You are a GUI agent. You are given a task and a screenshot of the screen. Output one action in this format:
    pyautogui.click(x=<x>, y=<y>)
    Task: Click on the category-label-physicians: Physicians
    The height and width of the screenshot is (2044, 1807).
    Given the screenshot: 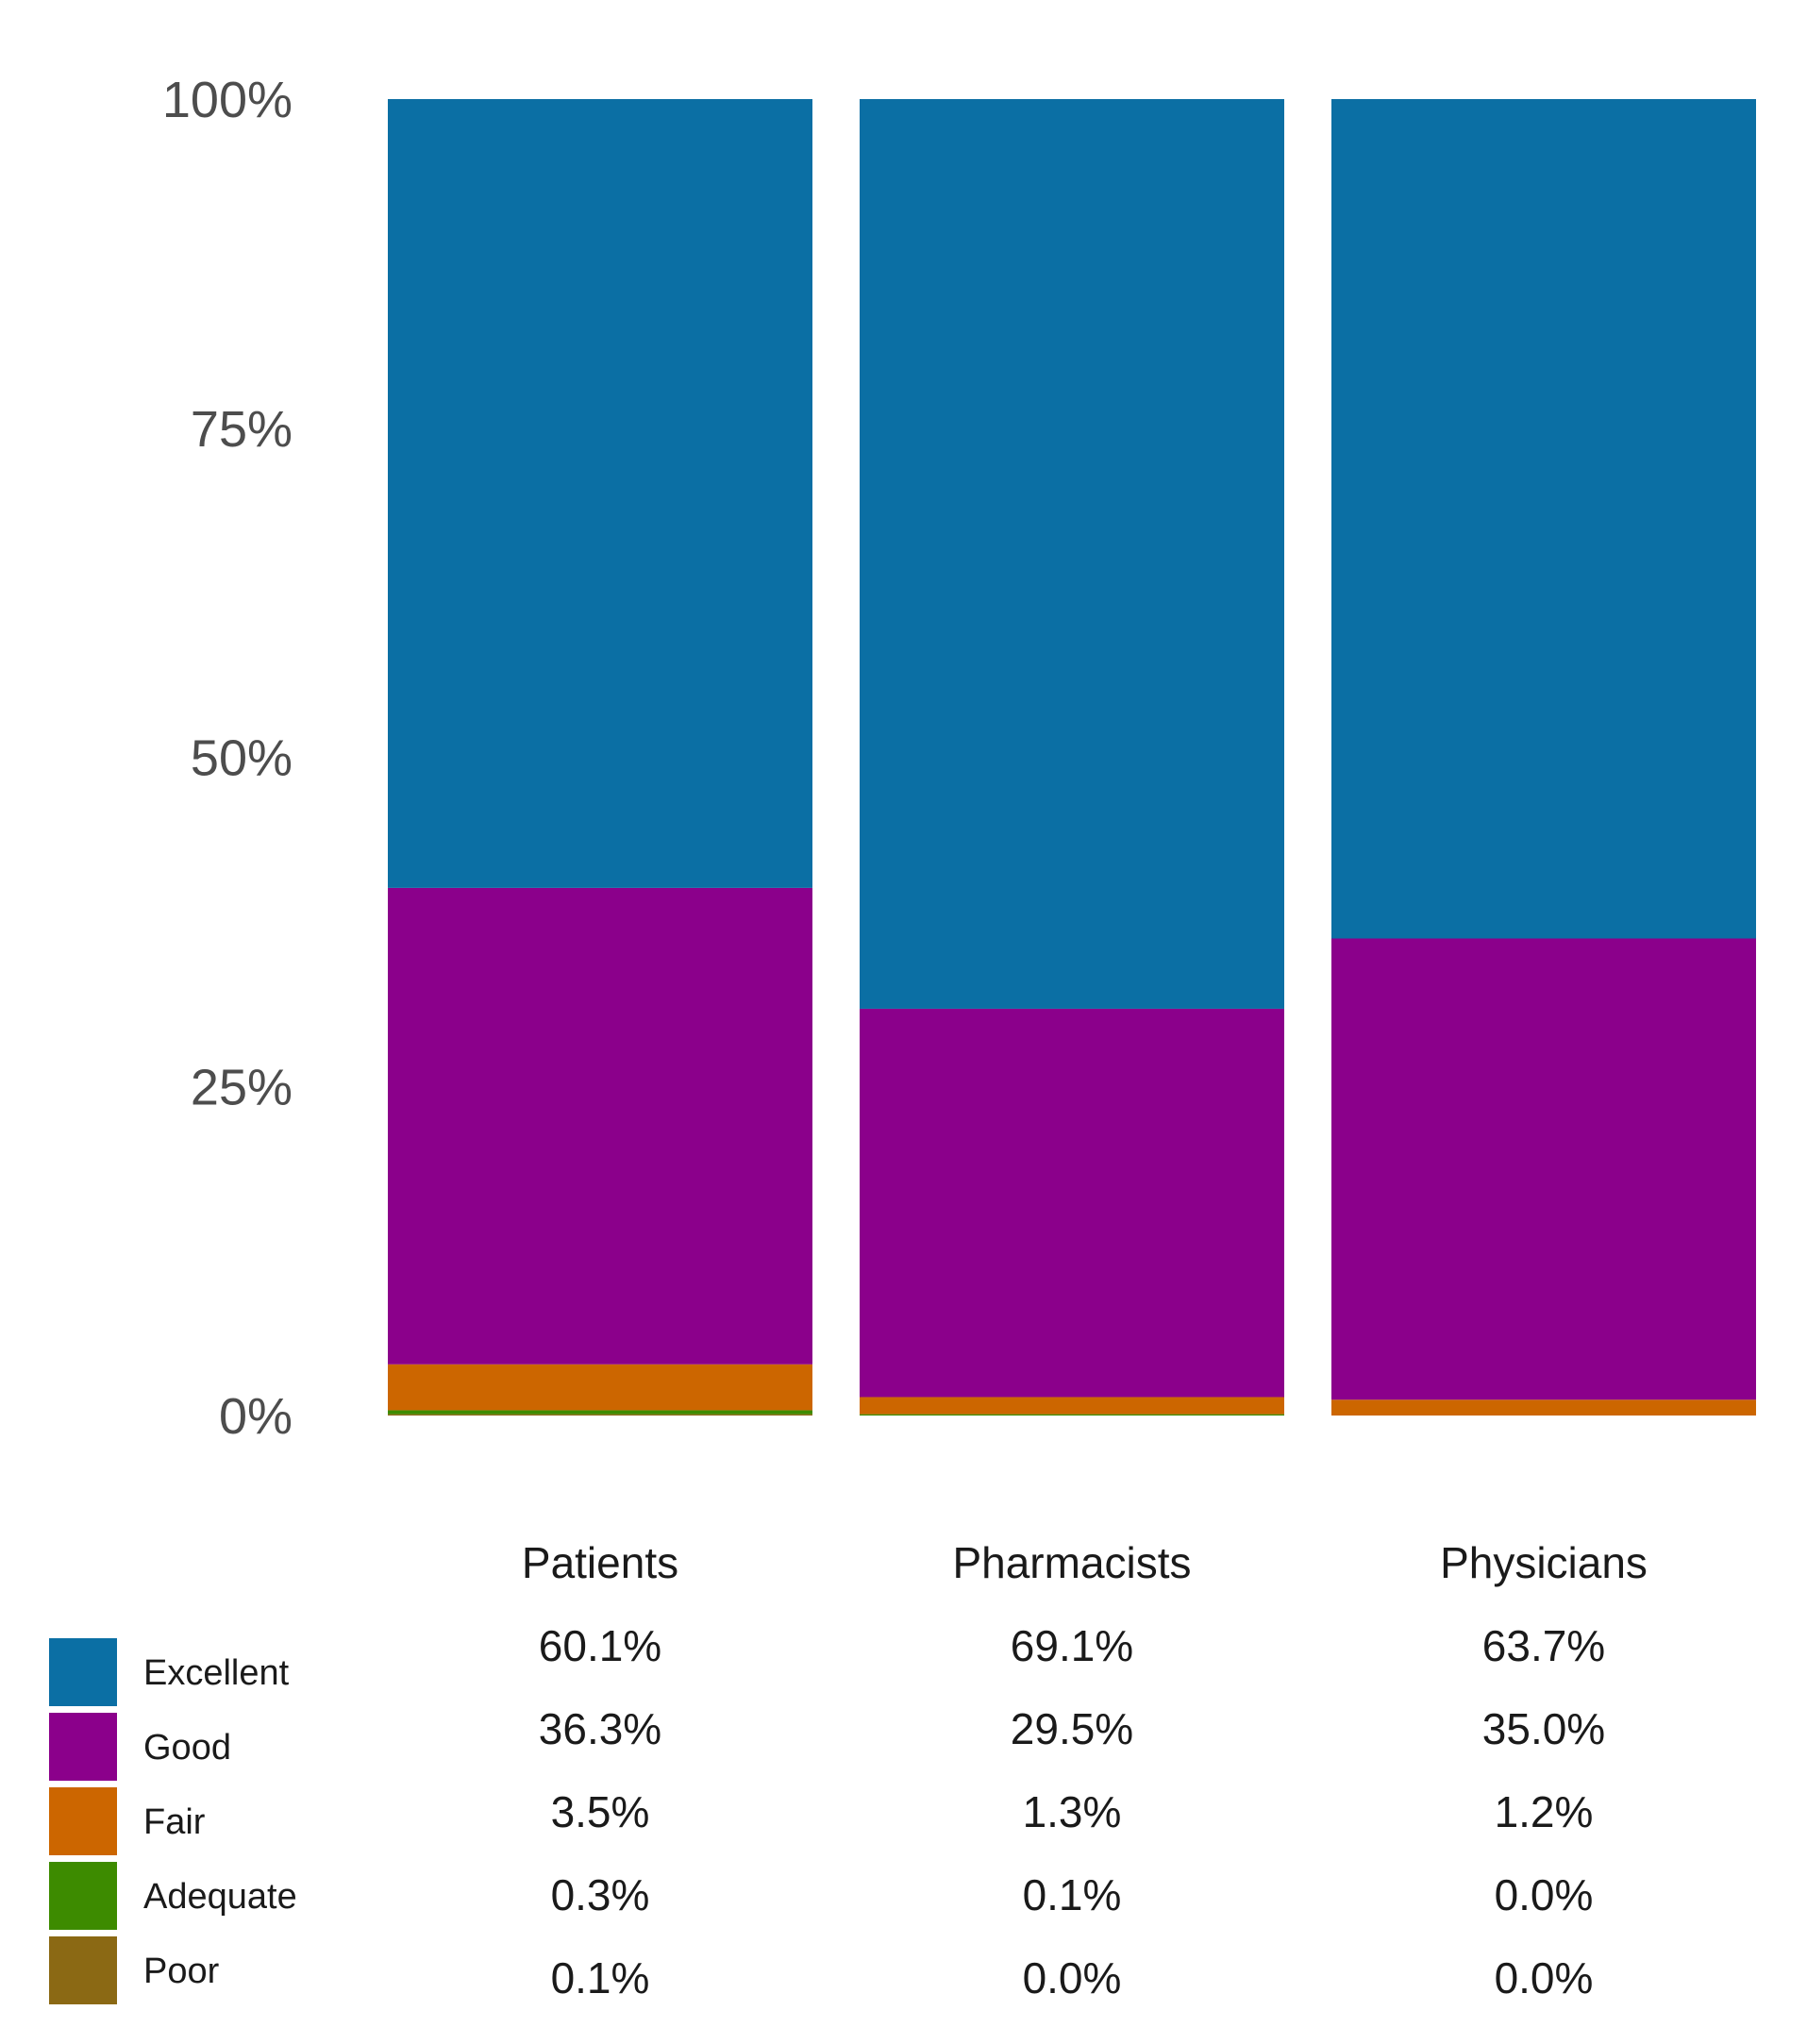 What is the action you would take?
    pyautogui.click(x=1544, y=1562)
    